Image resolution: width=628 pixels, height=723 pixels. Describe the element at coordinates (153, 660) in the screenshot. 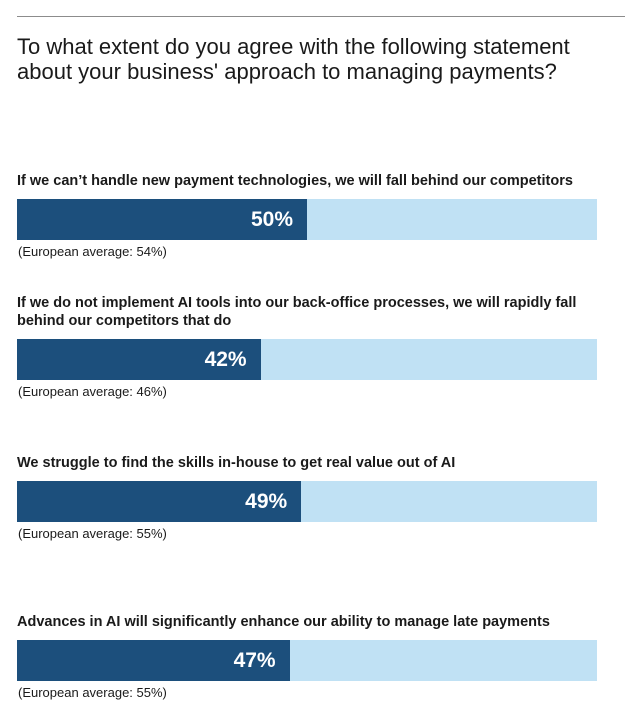

I see `bar-fill-4: 47%` at that location.